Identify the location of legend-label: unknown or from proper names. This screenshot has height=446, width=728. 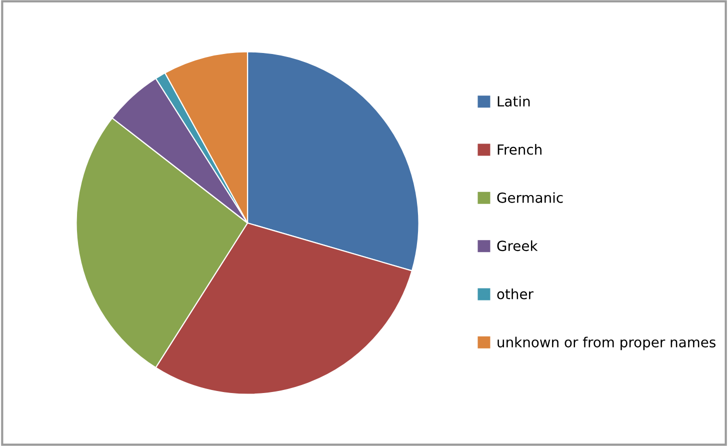
(607, 343).